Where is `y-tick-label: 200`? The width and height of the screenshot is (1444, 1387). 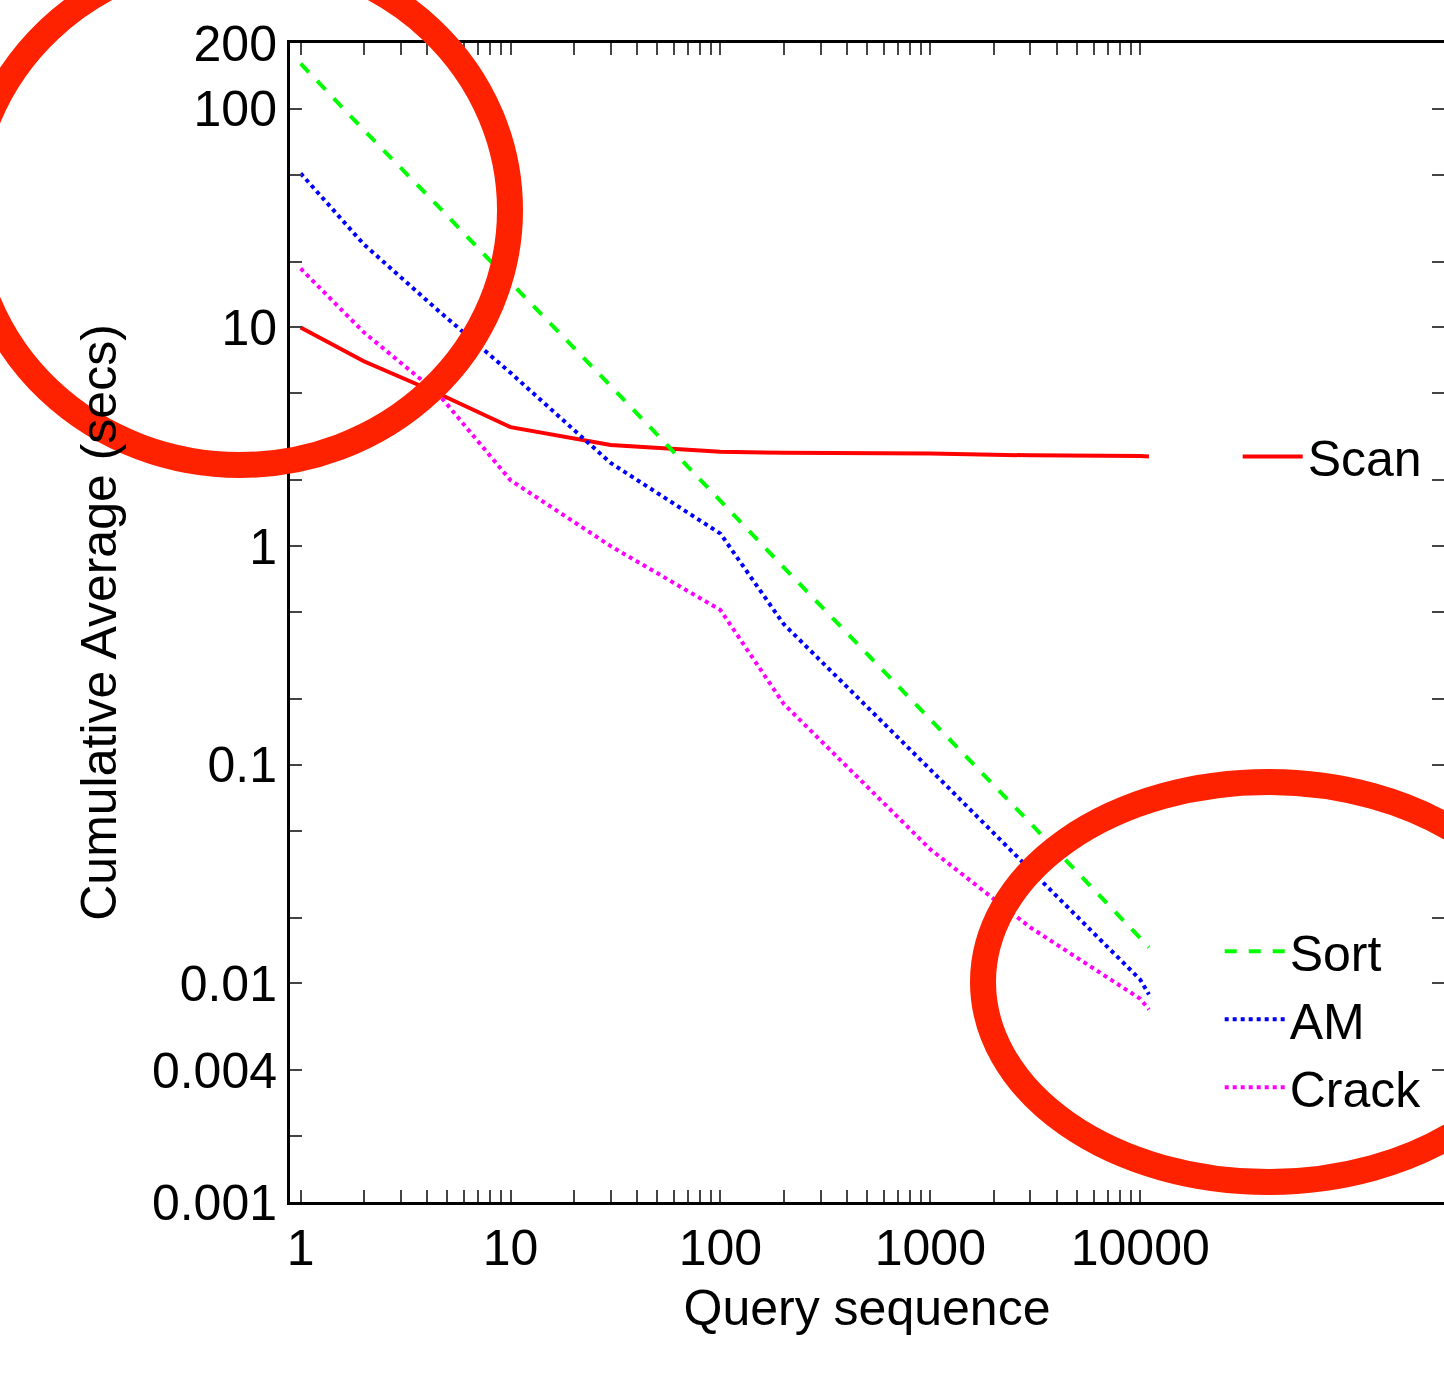
y-tick-label: 200 is located at coordinates (235, 43).